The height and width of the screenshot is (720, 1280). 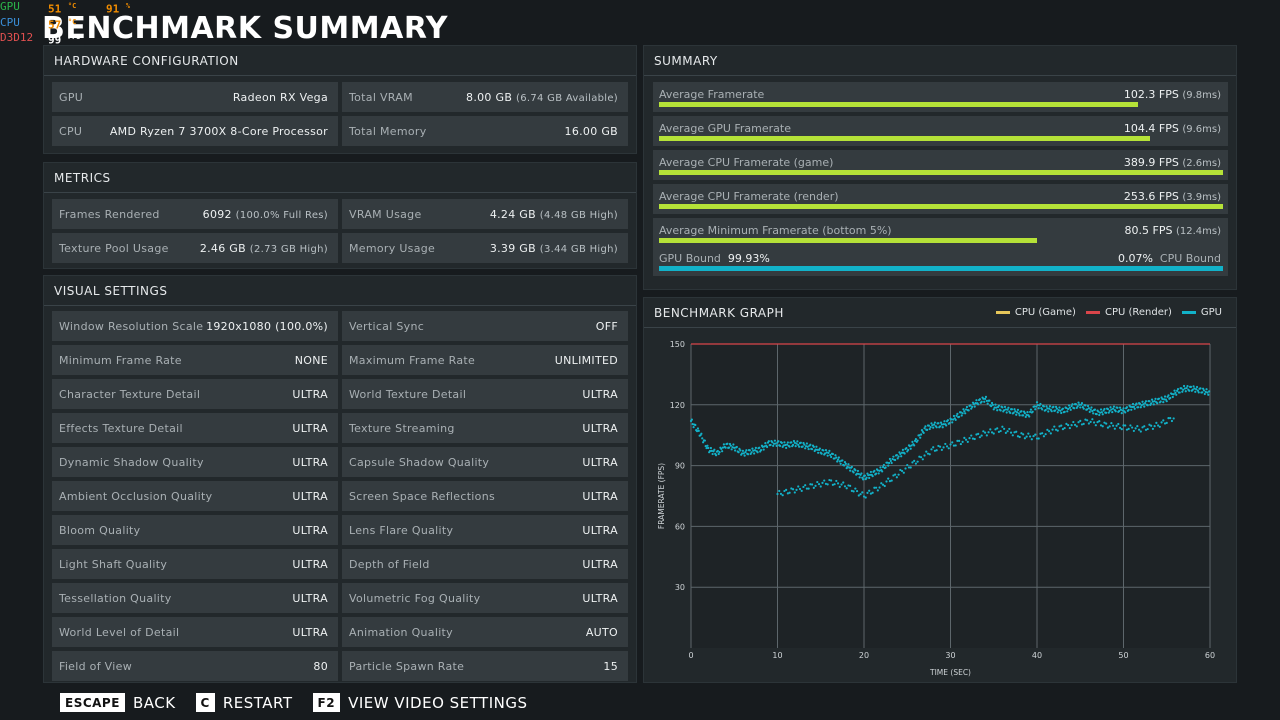 What do you see at coordinates (71, 97) in the screenshot?
I see `setting-label: GPU` at bounding box center [71, 97].